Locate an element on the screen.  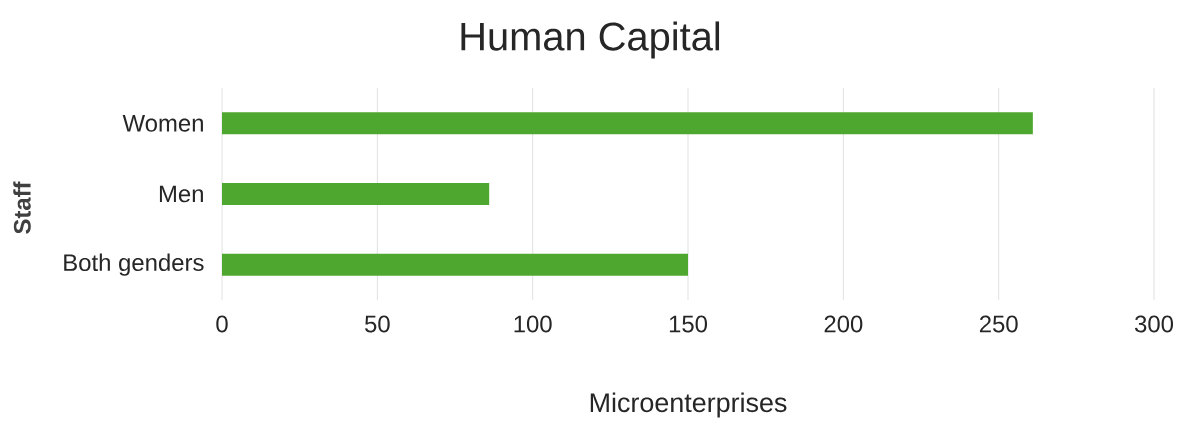
y-axis-title: Staff is located at coordinates (22, 207).